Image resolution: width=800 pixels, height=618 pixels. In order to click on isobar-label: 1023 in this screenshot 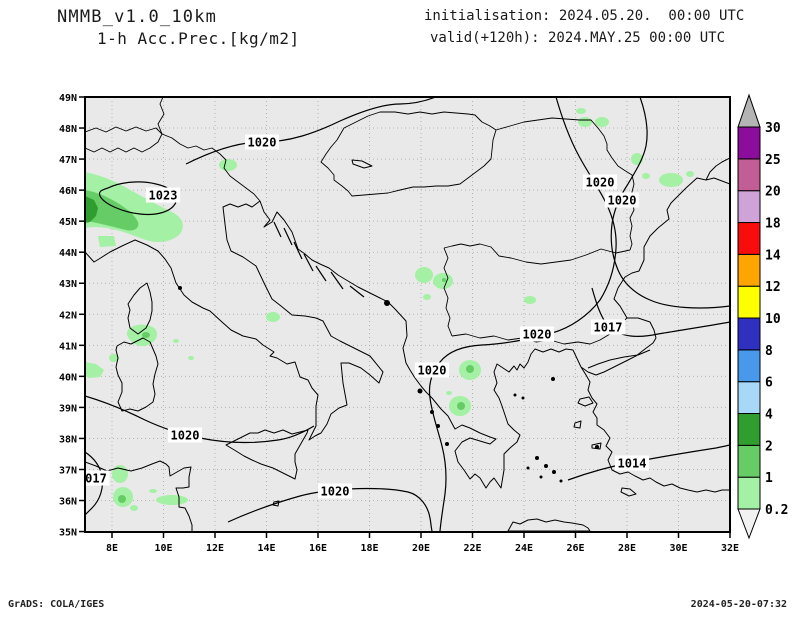, I will do `click(163, 196)`.